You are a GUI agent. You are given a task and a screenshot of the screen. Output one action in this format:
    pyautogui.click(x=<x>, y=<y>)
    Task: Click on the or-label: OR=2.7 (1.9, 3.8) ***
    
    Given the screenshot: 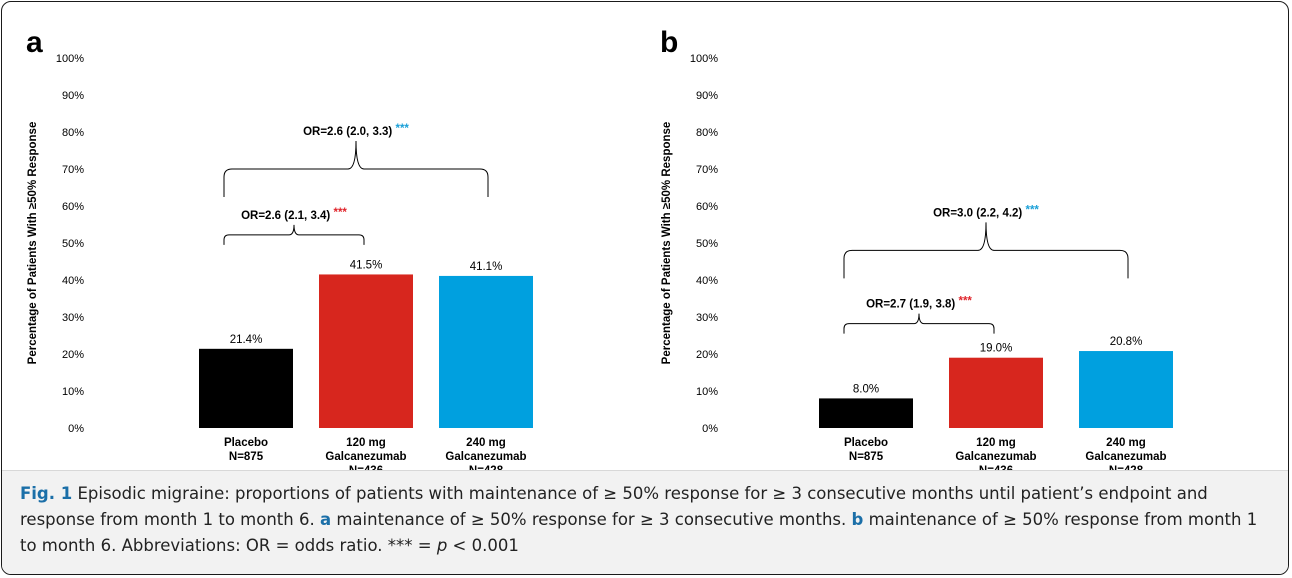 What is the action you would take?
    pyautogui.click(x=919, y=303)
    